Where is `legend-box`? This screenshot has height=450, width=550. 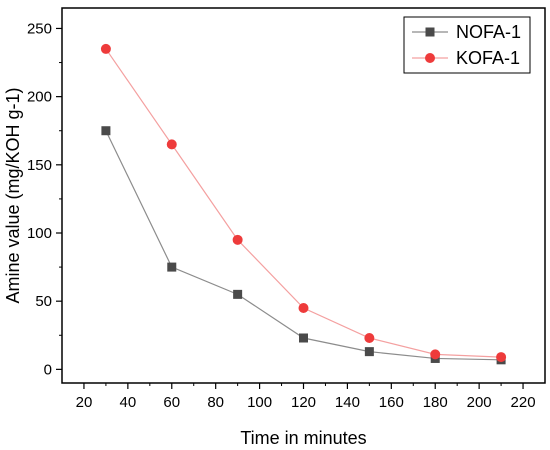
legend-box is located at coordinates (467, 45).